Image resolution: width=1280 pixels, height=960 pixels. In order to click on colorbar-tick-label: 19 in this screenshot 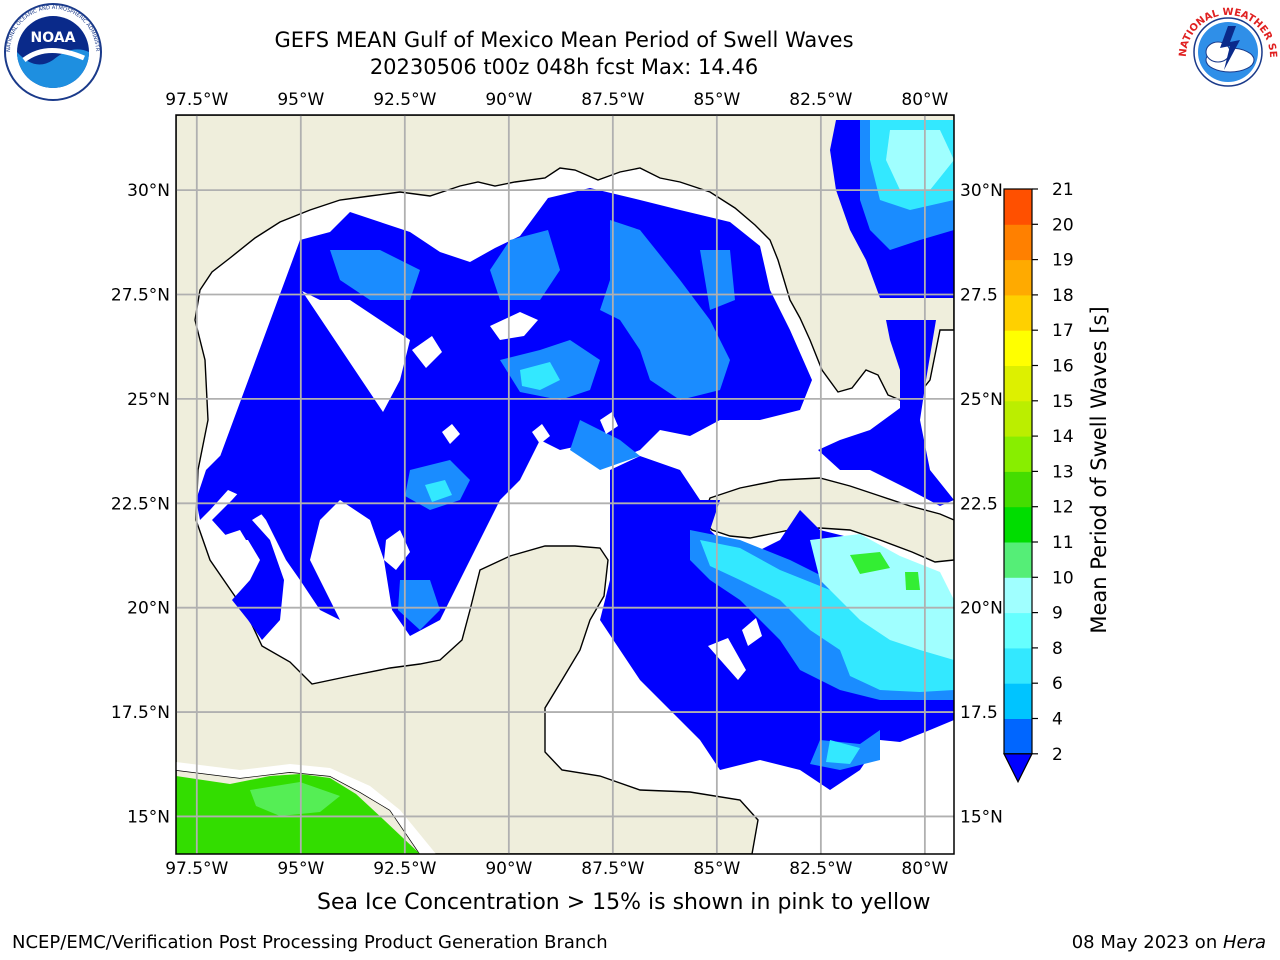, I will do `click(1063, 261)`.